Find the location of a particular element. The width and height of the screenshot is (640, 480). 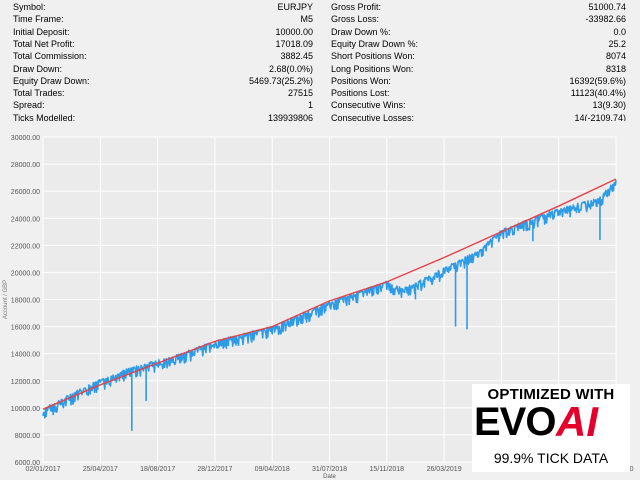

stat-value: 13(9.30) is located at coordinates (609, 105).